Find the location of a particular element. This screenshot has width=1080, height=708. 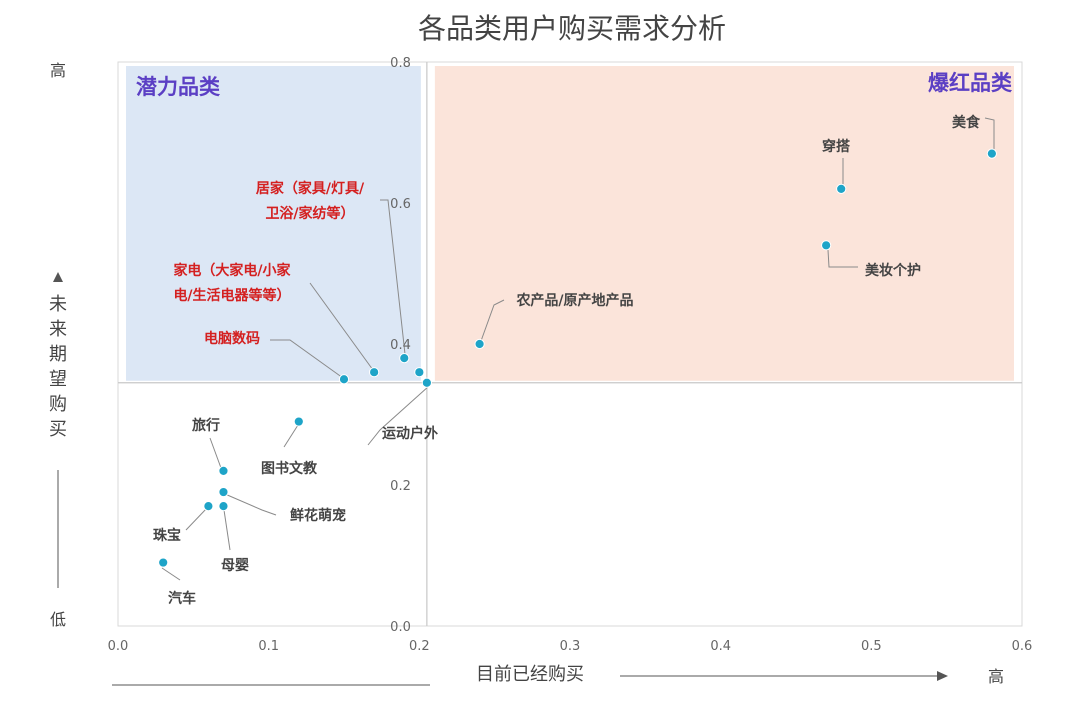

quadrant-title-hot: 爆红品类 is located at coordinates (970, 83).